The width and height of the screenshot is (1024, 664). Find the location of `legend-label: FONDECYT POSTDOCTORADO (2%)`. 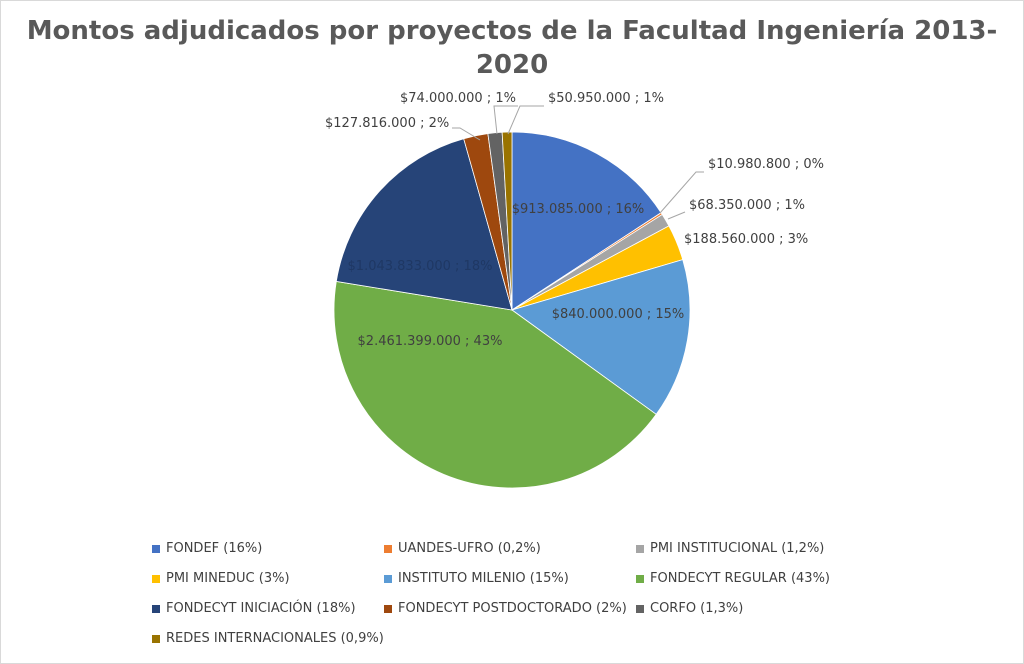

legend-label: FONDECYT POSTDOCTORADO (2%) is located at coordinates (512, 608).